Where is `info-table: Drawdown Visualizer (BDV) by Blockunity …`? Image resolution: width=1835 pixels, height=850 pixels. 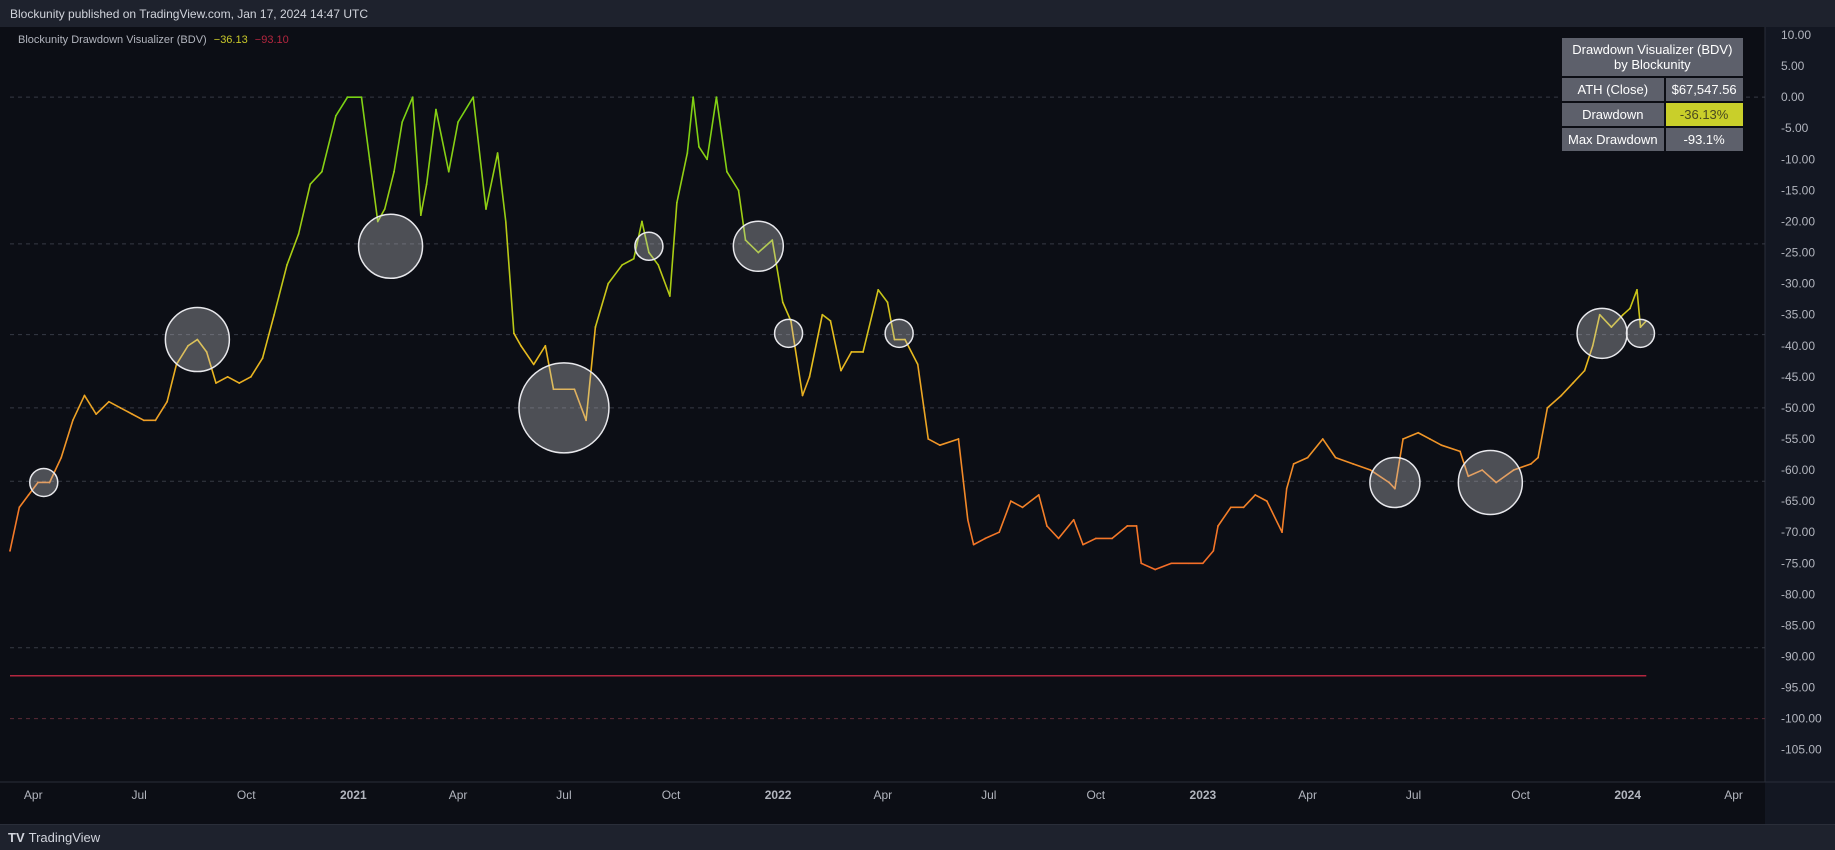
info-table: Drawdown Visualizer (BDV) by Blockunity … is located at coordinates (1652, 94).